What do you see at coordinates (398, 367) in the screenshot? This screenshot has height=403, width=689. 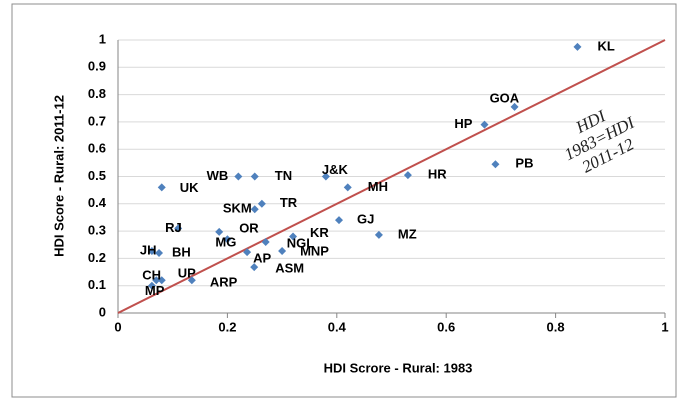 I see `x-axis-title: HDI Scrore - Rural: 1983` at bounding box center [398, 367].